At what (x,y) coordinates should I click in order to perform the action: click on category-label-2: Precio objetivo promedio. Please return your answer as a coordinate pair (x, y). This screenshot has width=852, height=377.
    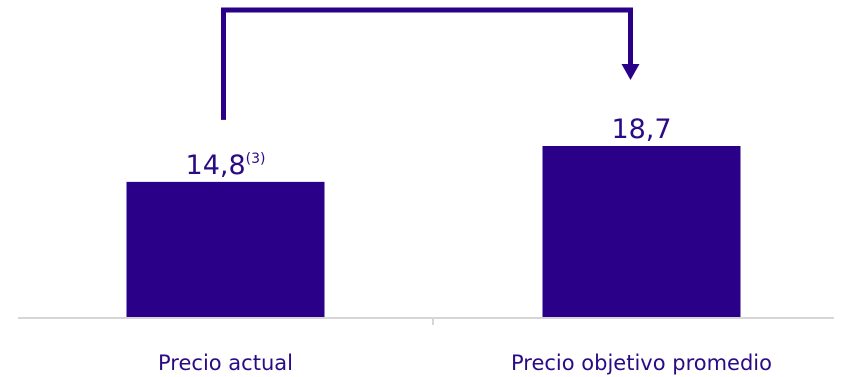
    Looking at the image, I should click on (641, 363).